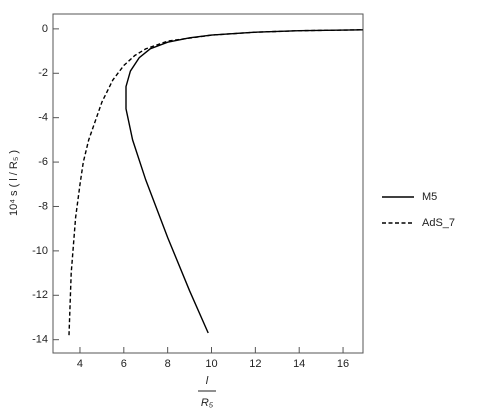 The width and height of the screenshot is (479, 417). I want to click on x-tick-label: 8, so click(168, 364).